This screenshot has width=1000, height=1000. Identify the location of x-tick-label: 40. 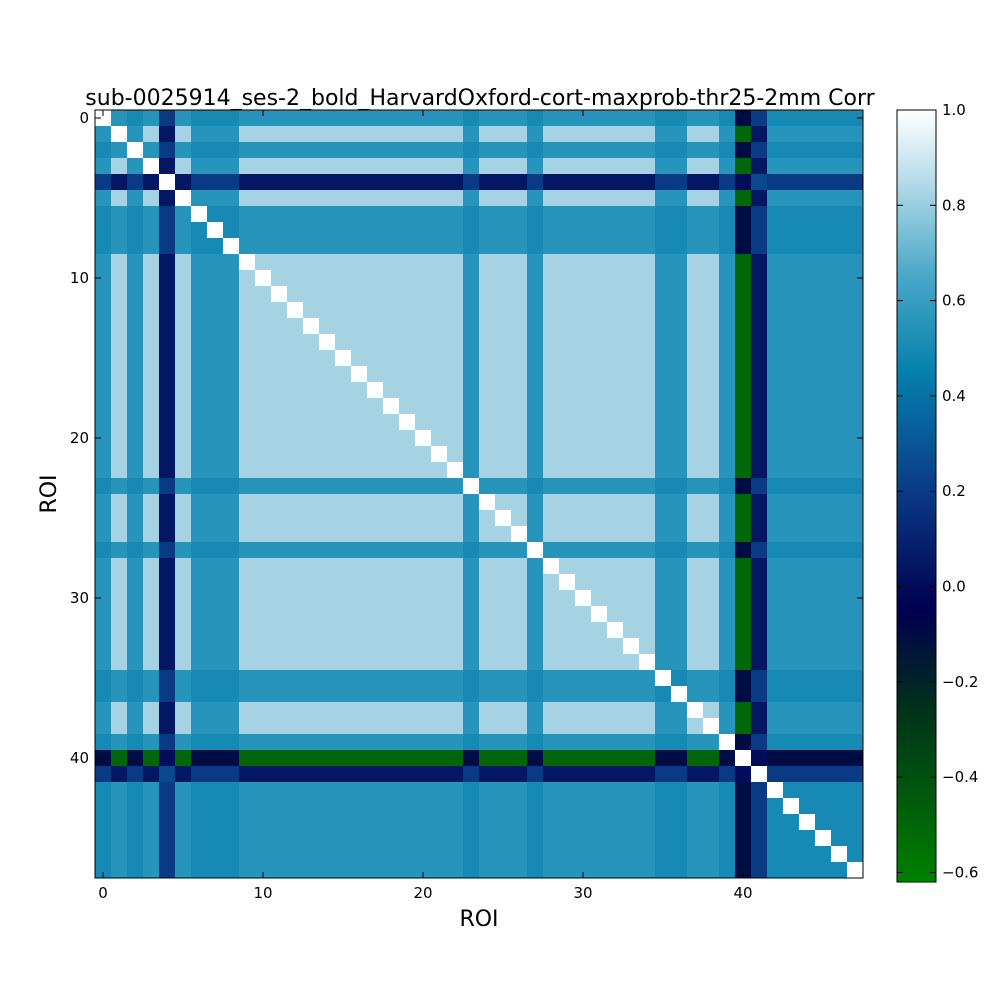
(742, 893).